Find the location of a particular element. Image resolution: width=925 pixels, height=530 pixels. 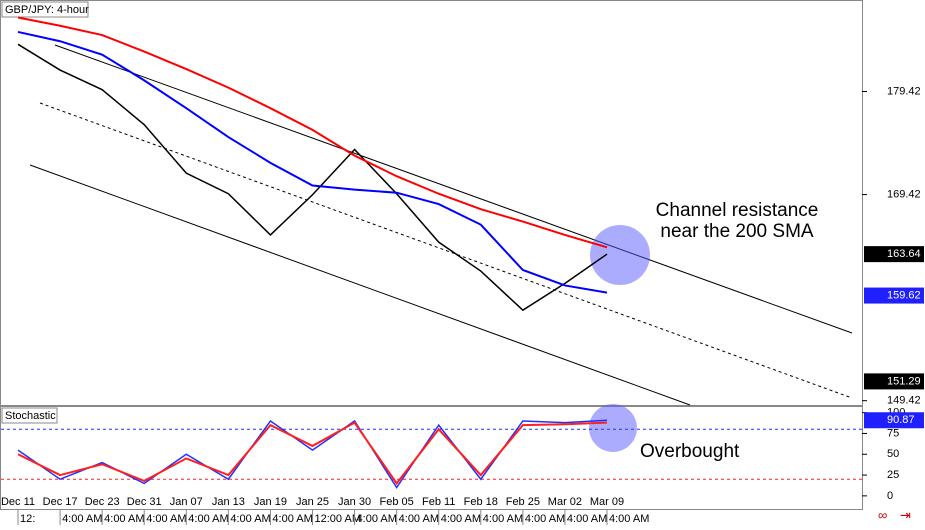

y-tick-label: 169.42 is located at coordinates (904, 194).